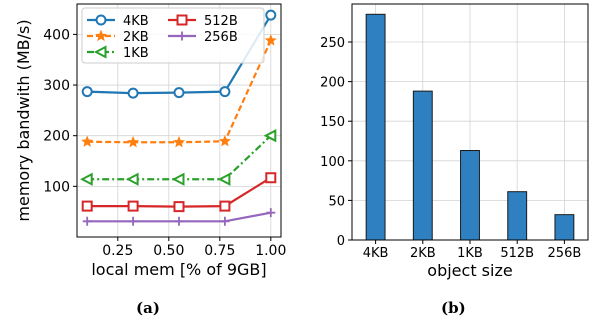 Image resolution: width=597 pixels, height=328 pixels. What do you see at coordinates (221, 37) in the screenshot?
I see `legend-label: 256B` at bounding box center [221, 37].